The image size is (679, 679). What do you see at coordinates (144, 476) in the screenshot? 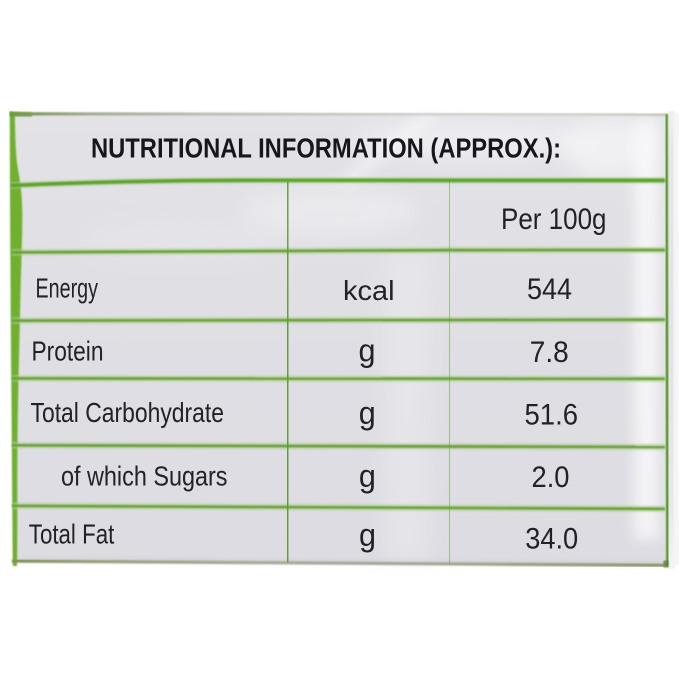
I see `svg-text: of which Sugars` at bounding box center [144, 476].